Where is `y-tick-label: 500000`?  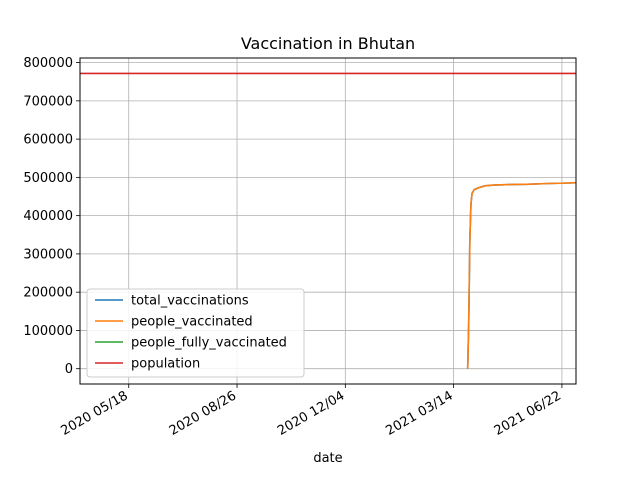
y-tick-label: 500000 is located at coordinates (48, 178).